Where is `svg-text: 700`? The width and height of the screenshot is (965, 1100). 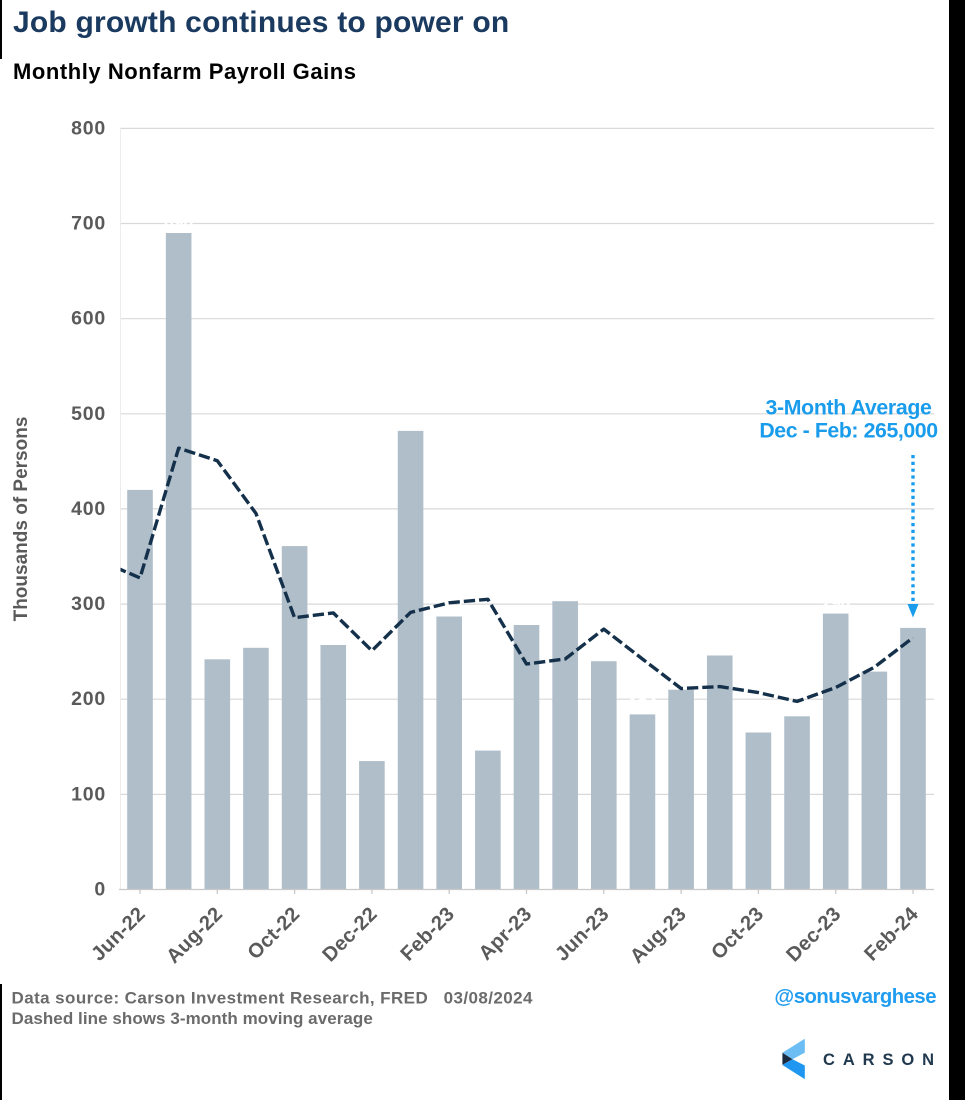
svg-text: 700 is located at coordinates (88, 224).